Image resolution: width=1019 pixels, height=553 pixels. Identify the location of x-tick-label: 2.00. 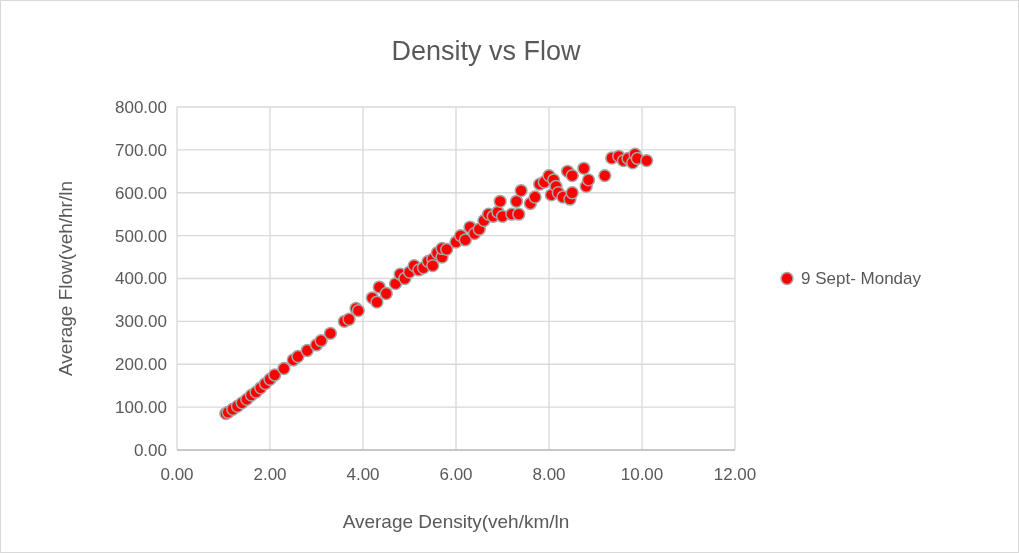
(270, 474).